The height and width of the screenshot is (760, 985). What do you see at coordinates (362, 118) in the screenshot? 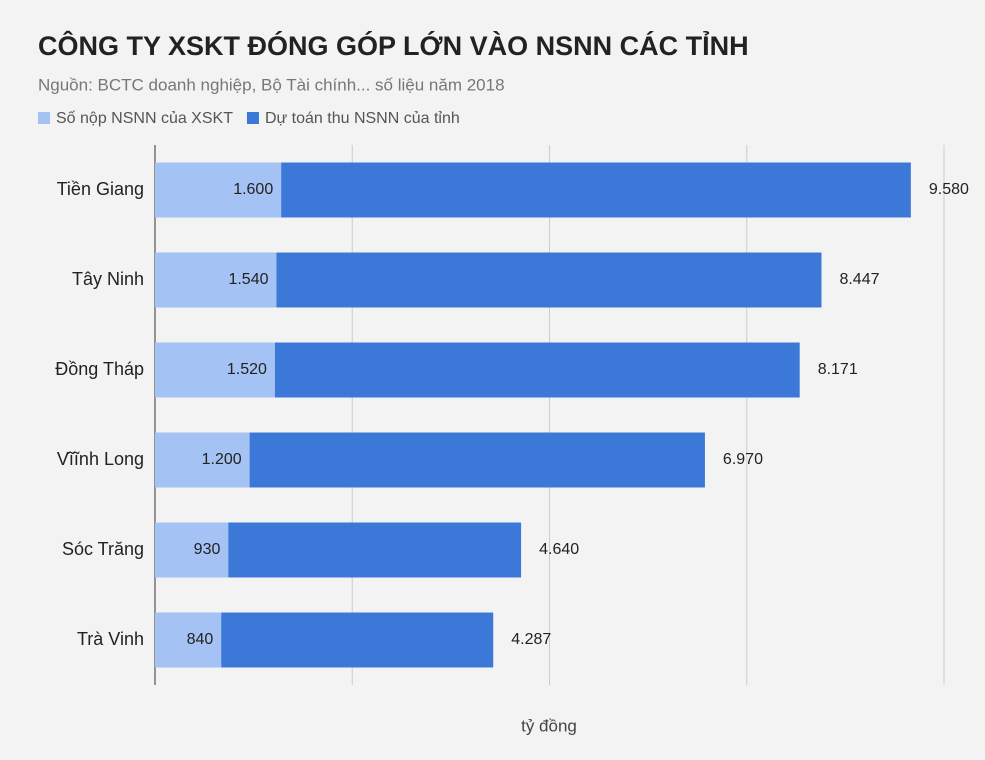
I see `legend-label: Dự toán thu NSNN của tỉnh` at bounding box center [362, 118].